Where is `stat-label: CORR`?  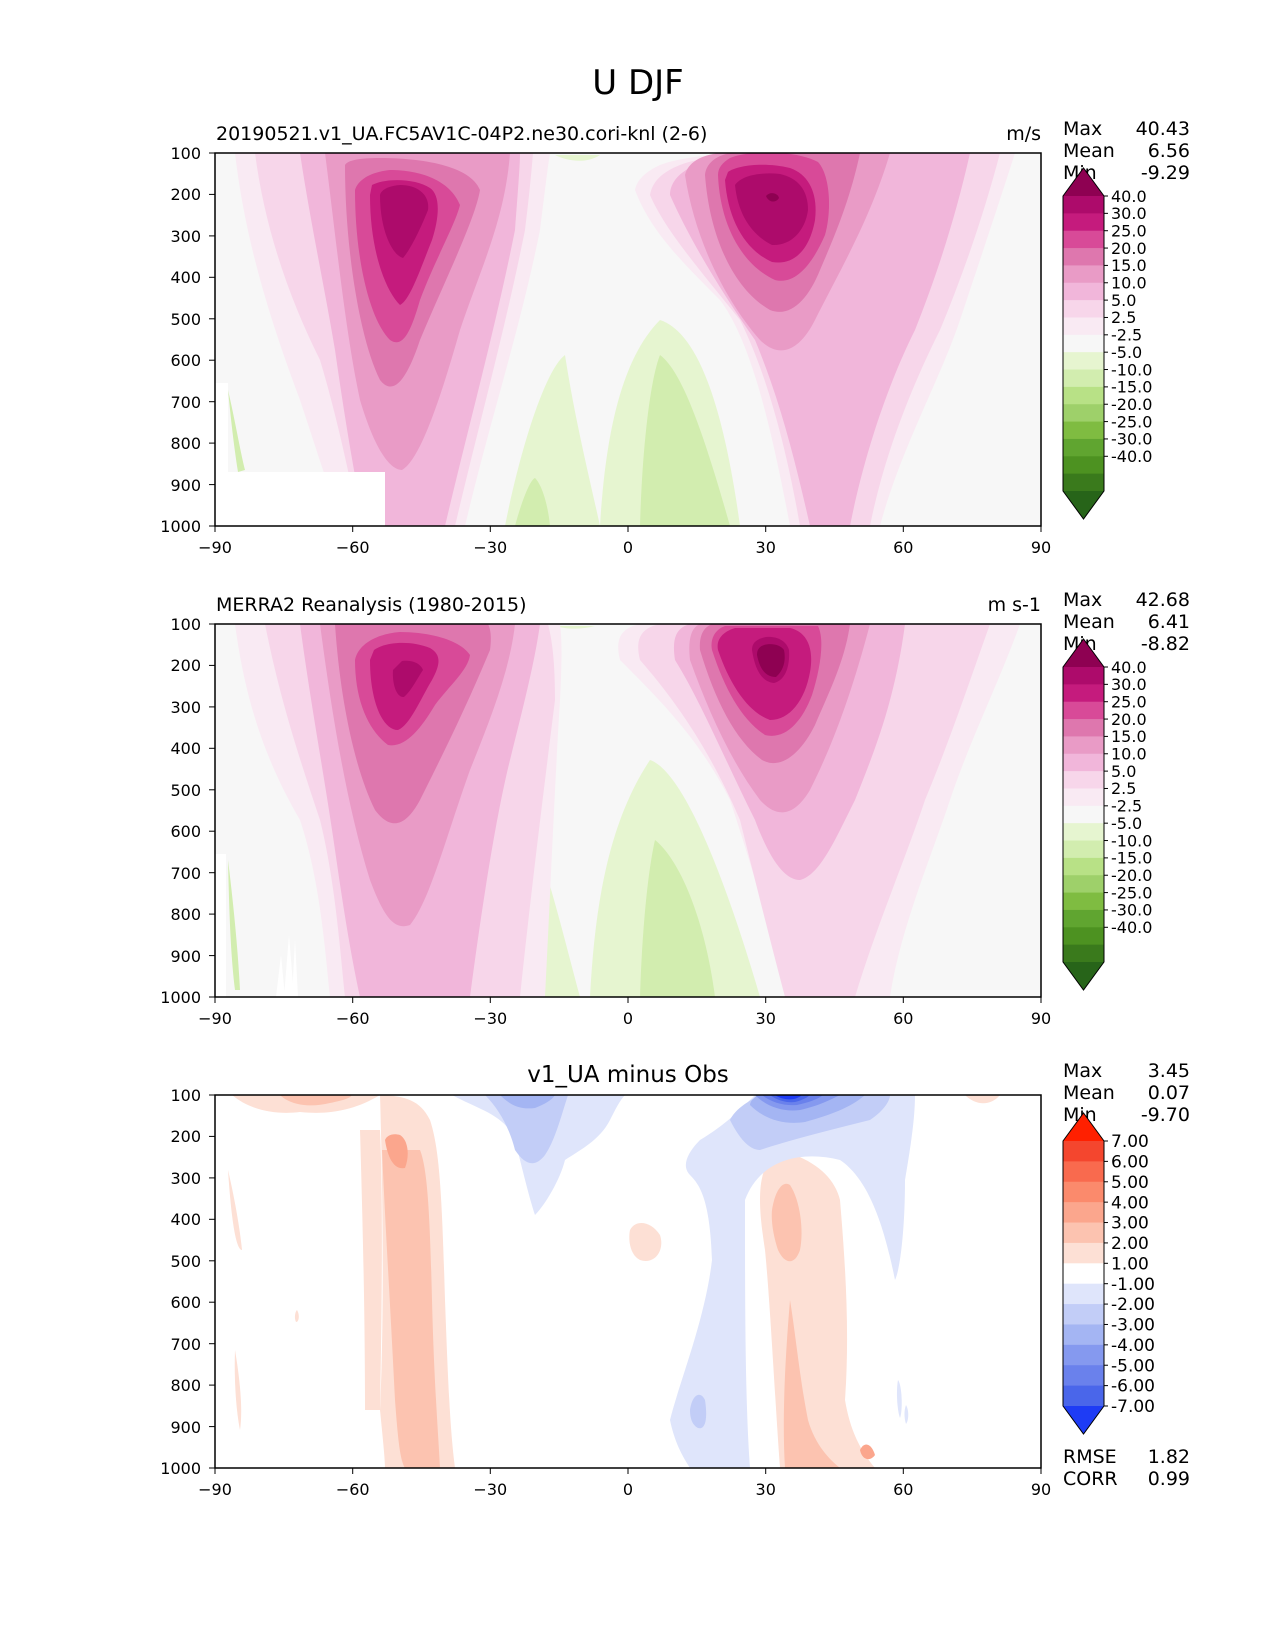
stat-label: CORR is located at coordinates (1090, 1479).